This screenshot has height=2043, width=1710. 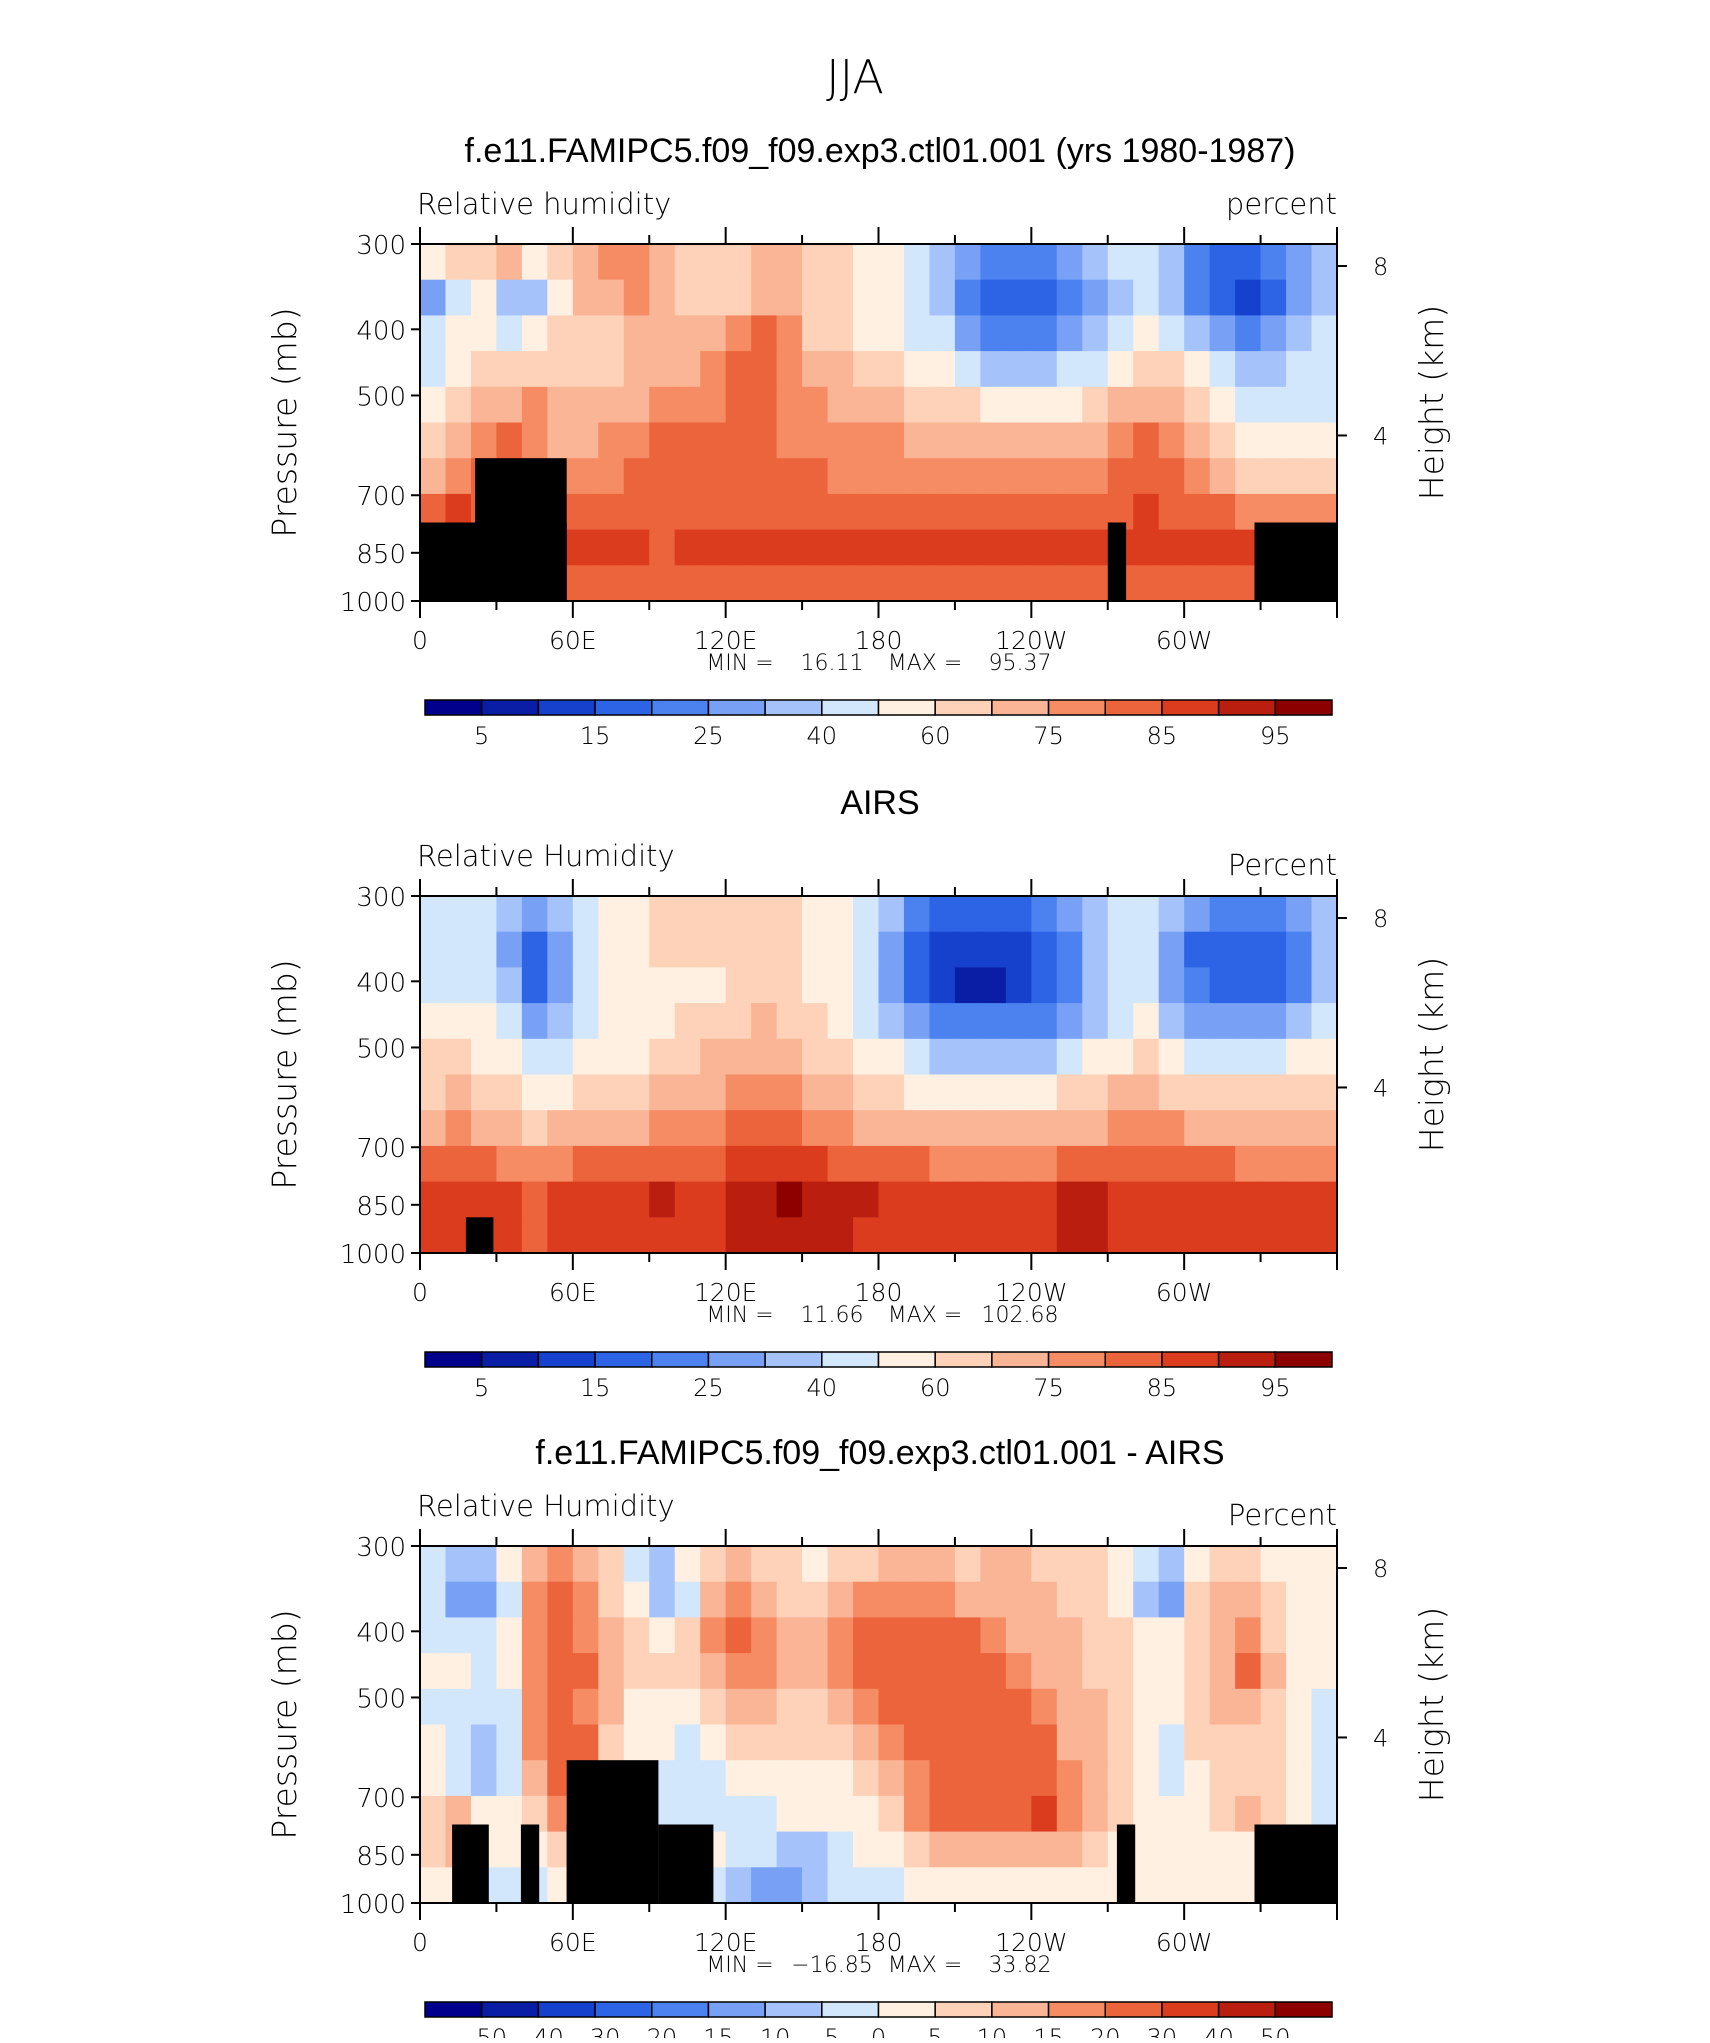 What do you see at coordinates (1031, 640) in the screenshot?
I see `x-tick-label: 120W` at bounding box center [1031, 640].